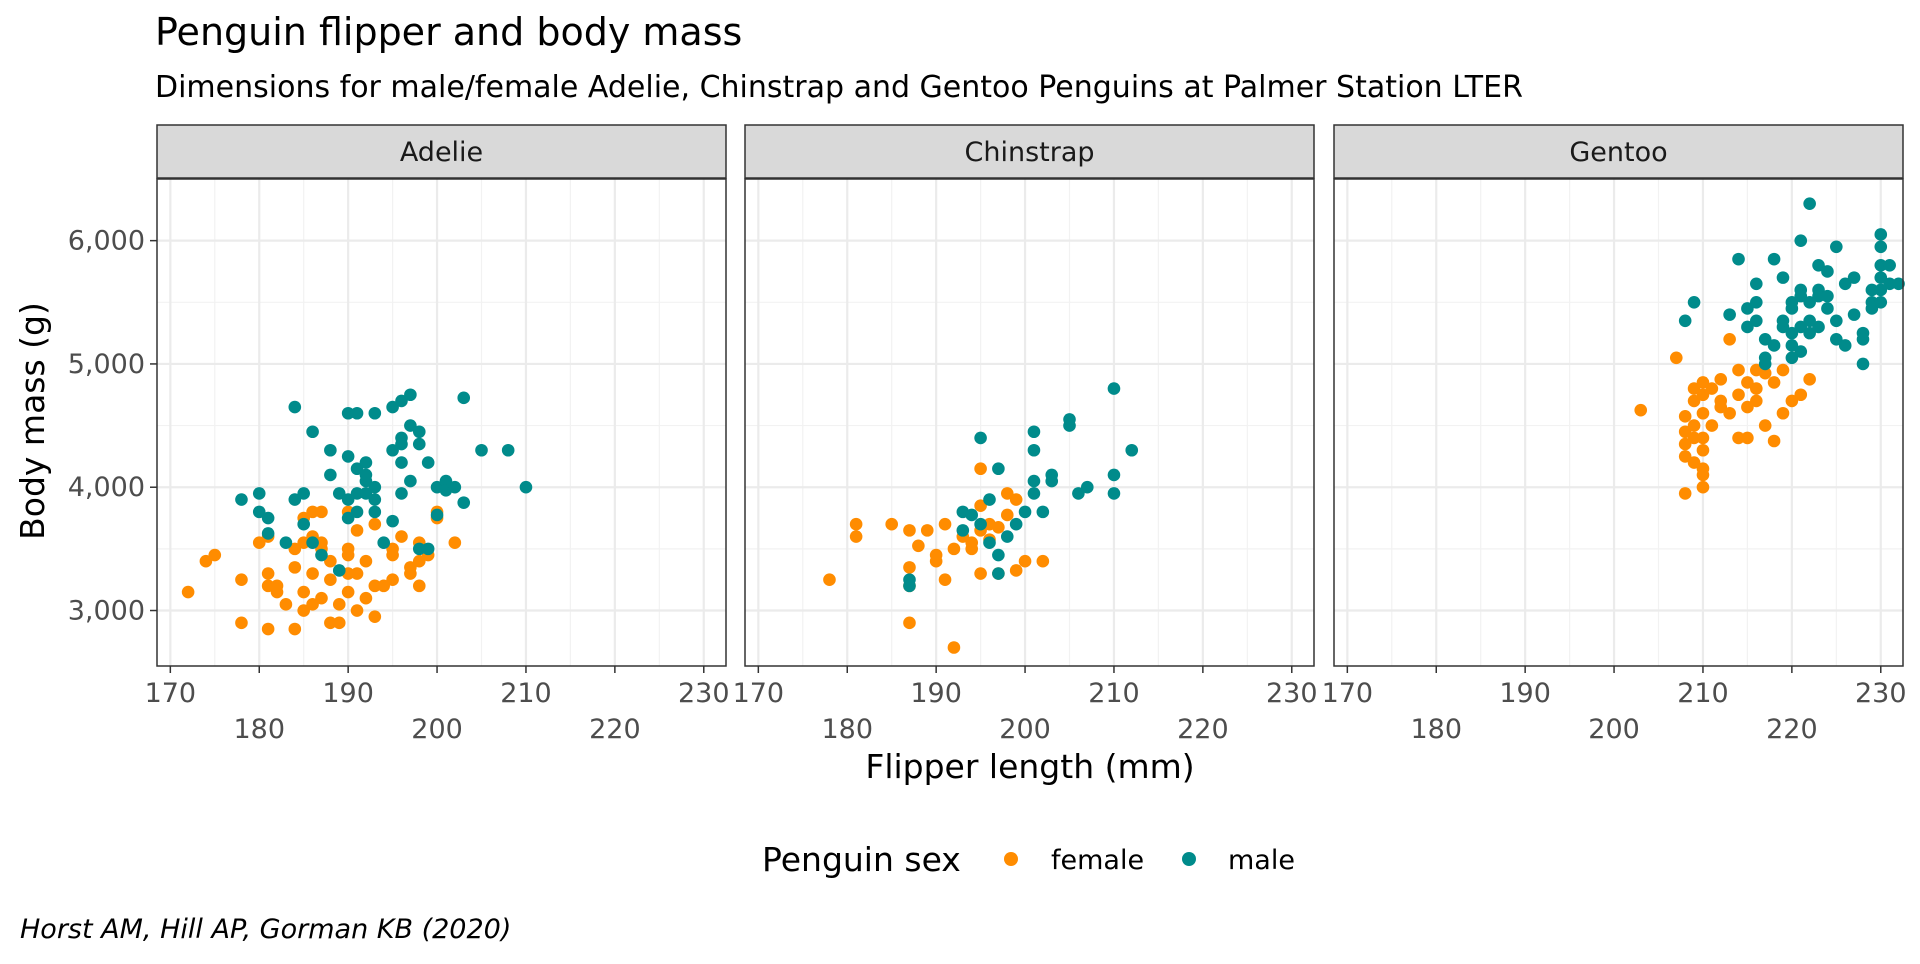 The width and height of the screenshot is (1920, 964). What do you see at coordinates (1436, 729) in the screenshot?
I see `x-tick-label: 180` at bounding box center [1436, 729].